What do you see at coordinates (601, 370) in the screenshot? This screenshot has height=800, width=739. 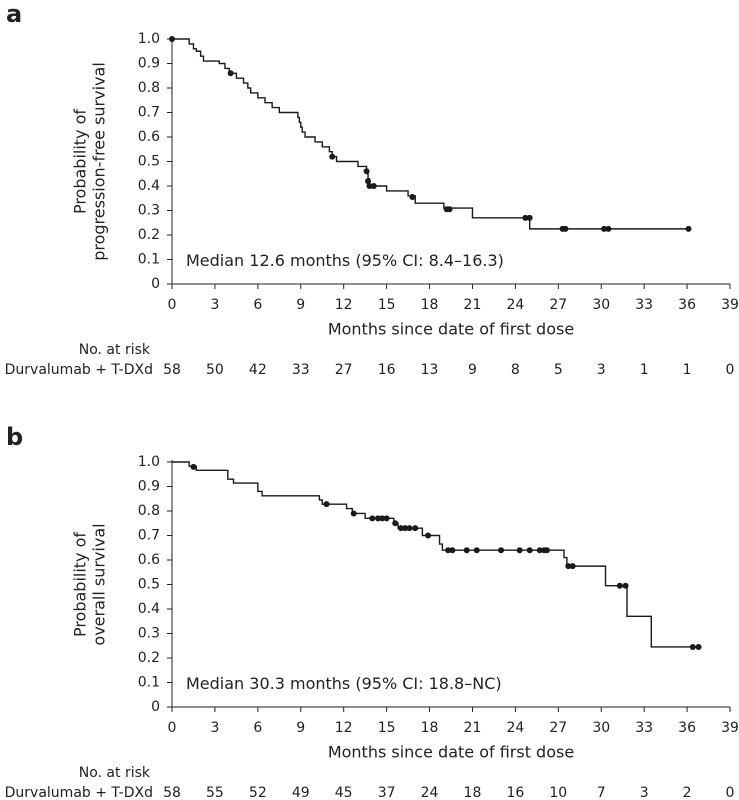 I see `risk-count: 3` at bounding box center [601, 370].